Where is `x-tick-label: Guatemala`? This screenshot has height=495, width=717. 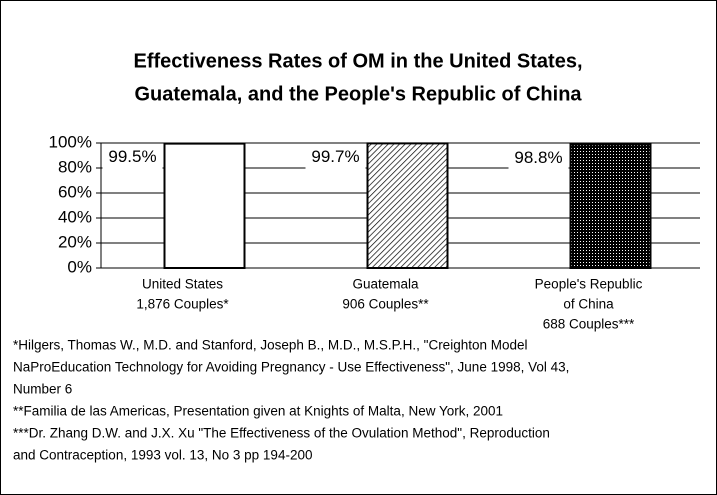
x-tick-label: Guatemala is located at coordinates (385, 284).